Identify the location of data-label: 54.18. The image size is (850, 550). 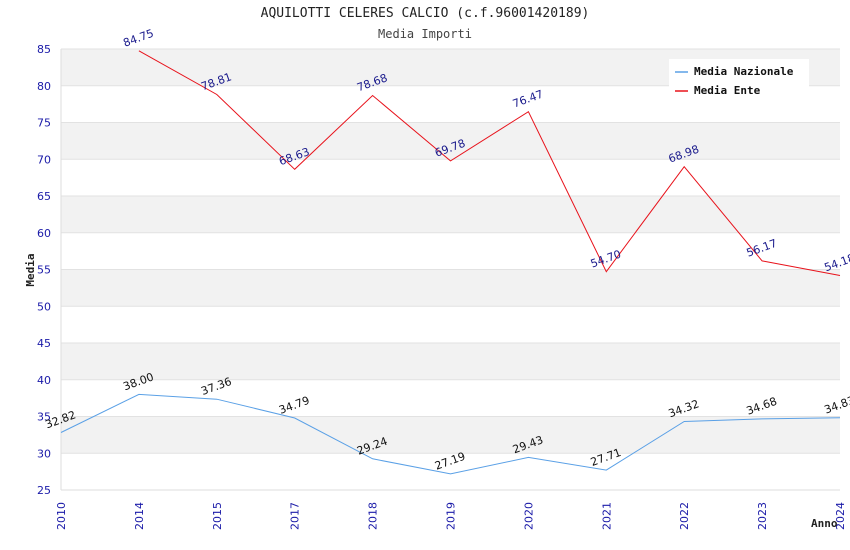
(836, 262).